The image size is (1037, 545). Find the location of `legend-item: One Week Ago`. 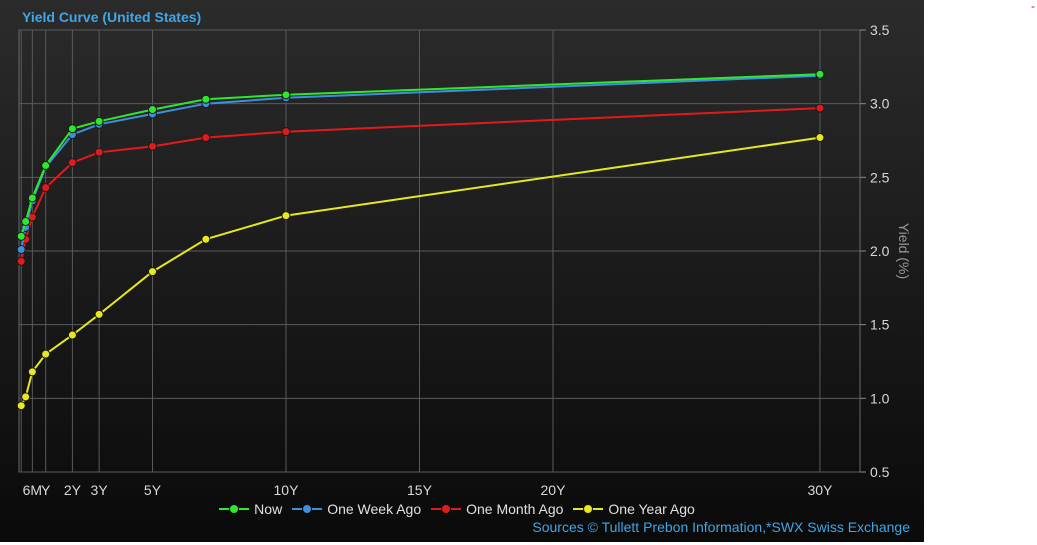

legend-item: One Week Ago is located at coordinates (356, 509).